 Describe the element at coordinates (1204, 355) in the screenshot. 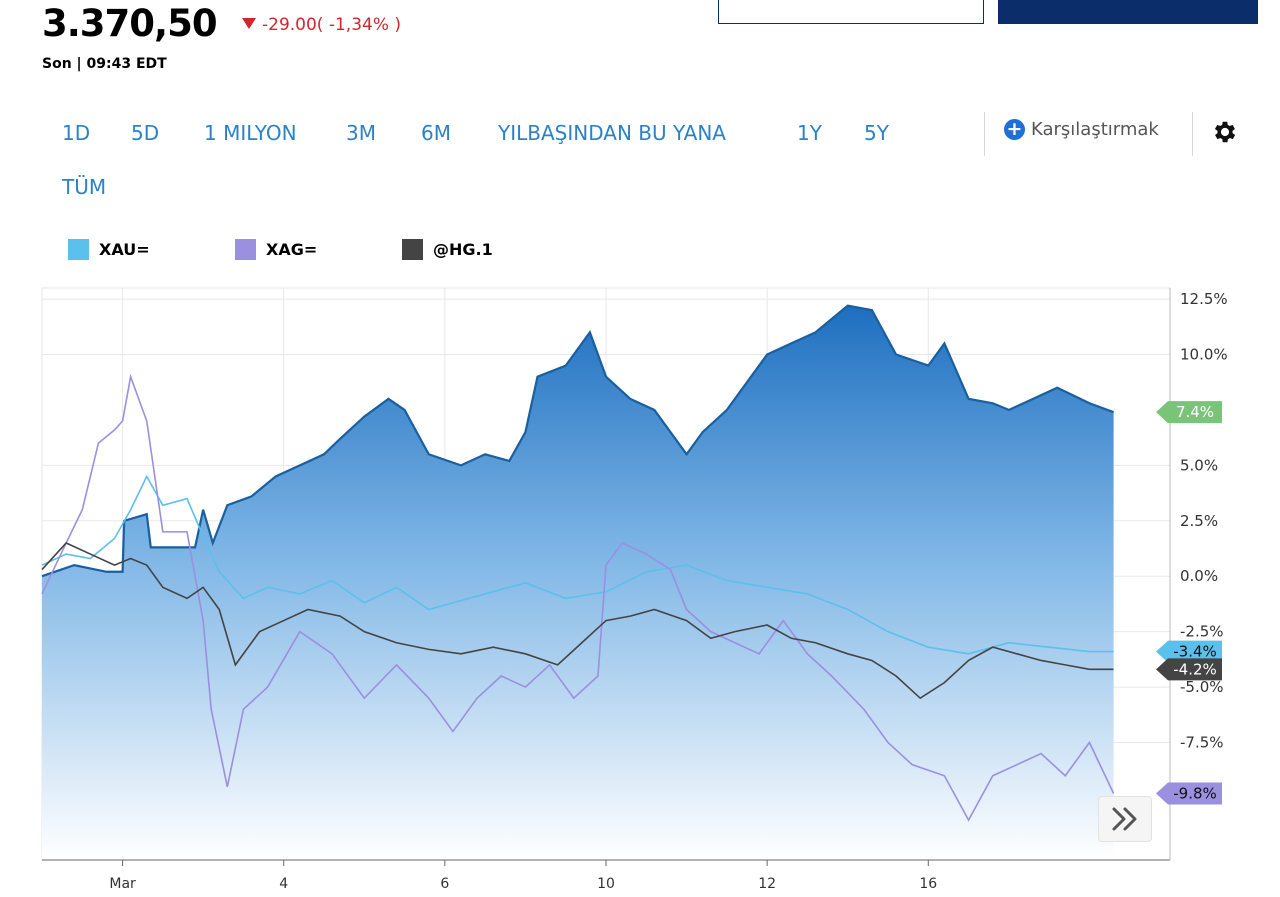

I see `y-tick-label: 10.0%` at that location.